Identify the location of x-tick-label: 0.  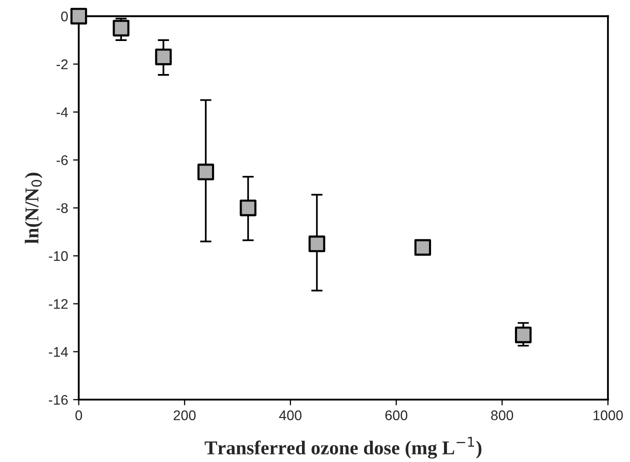
(78, 415).